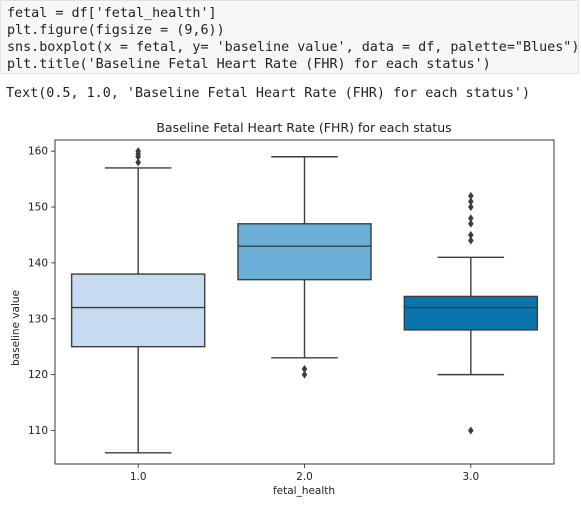 The height and width of the screenshot is (509, 581). Describe the element at coordinates (112, 13) in the screenshot. I see `code-line: fetal = df['fetal_health']` at that location.